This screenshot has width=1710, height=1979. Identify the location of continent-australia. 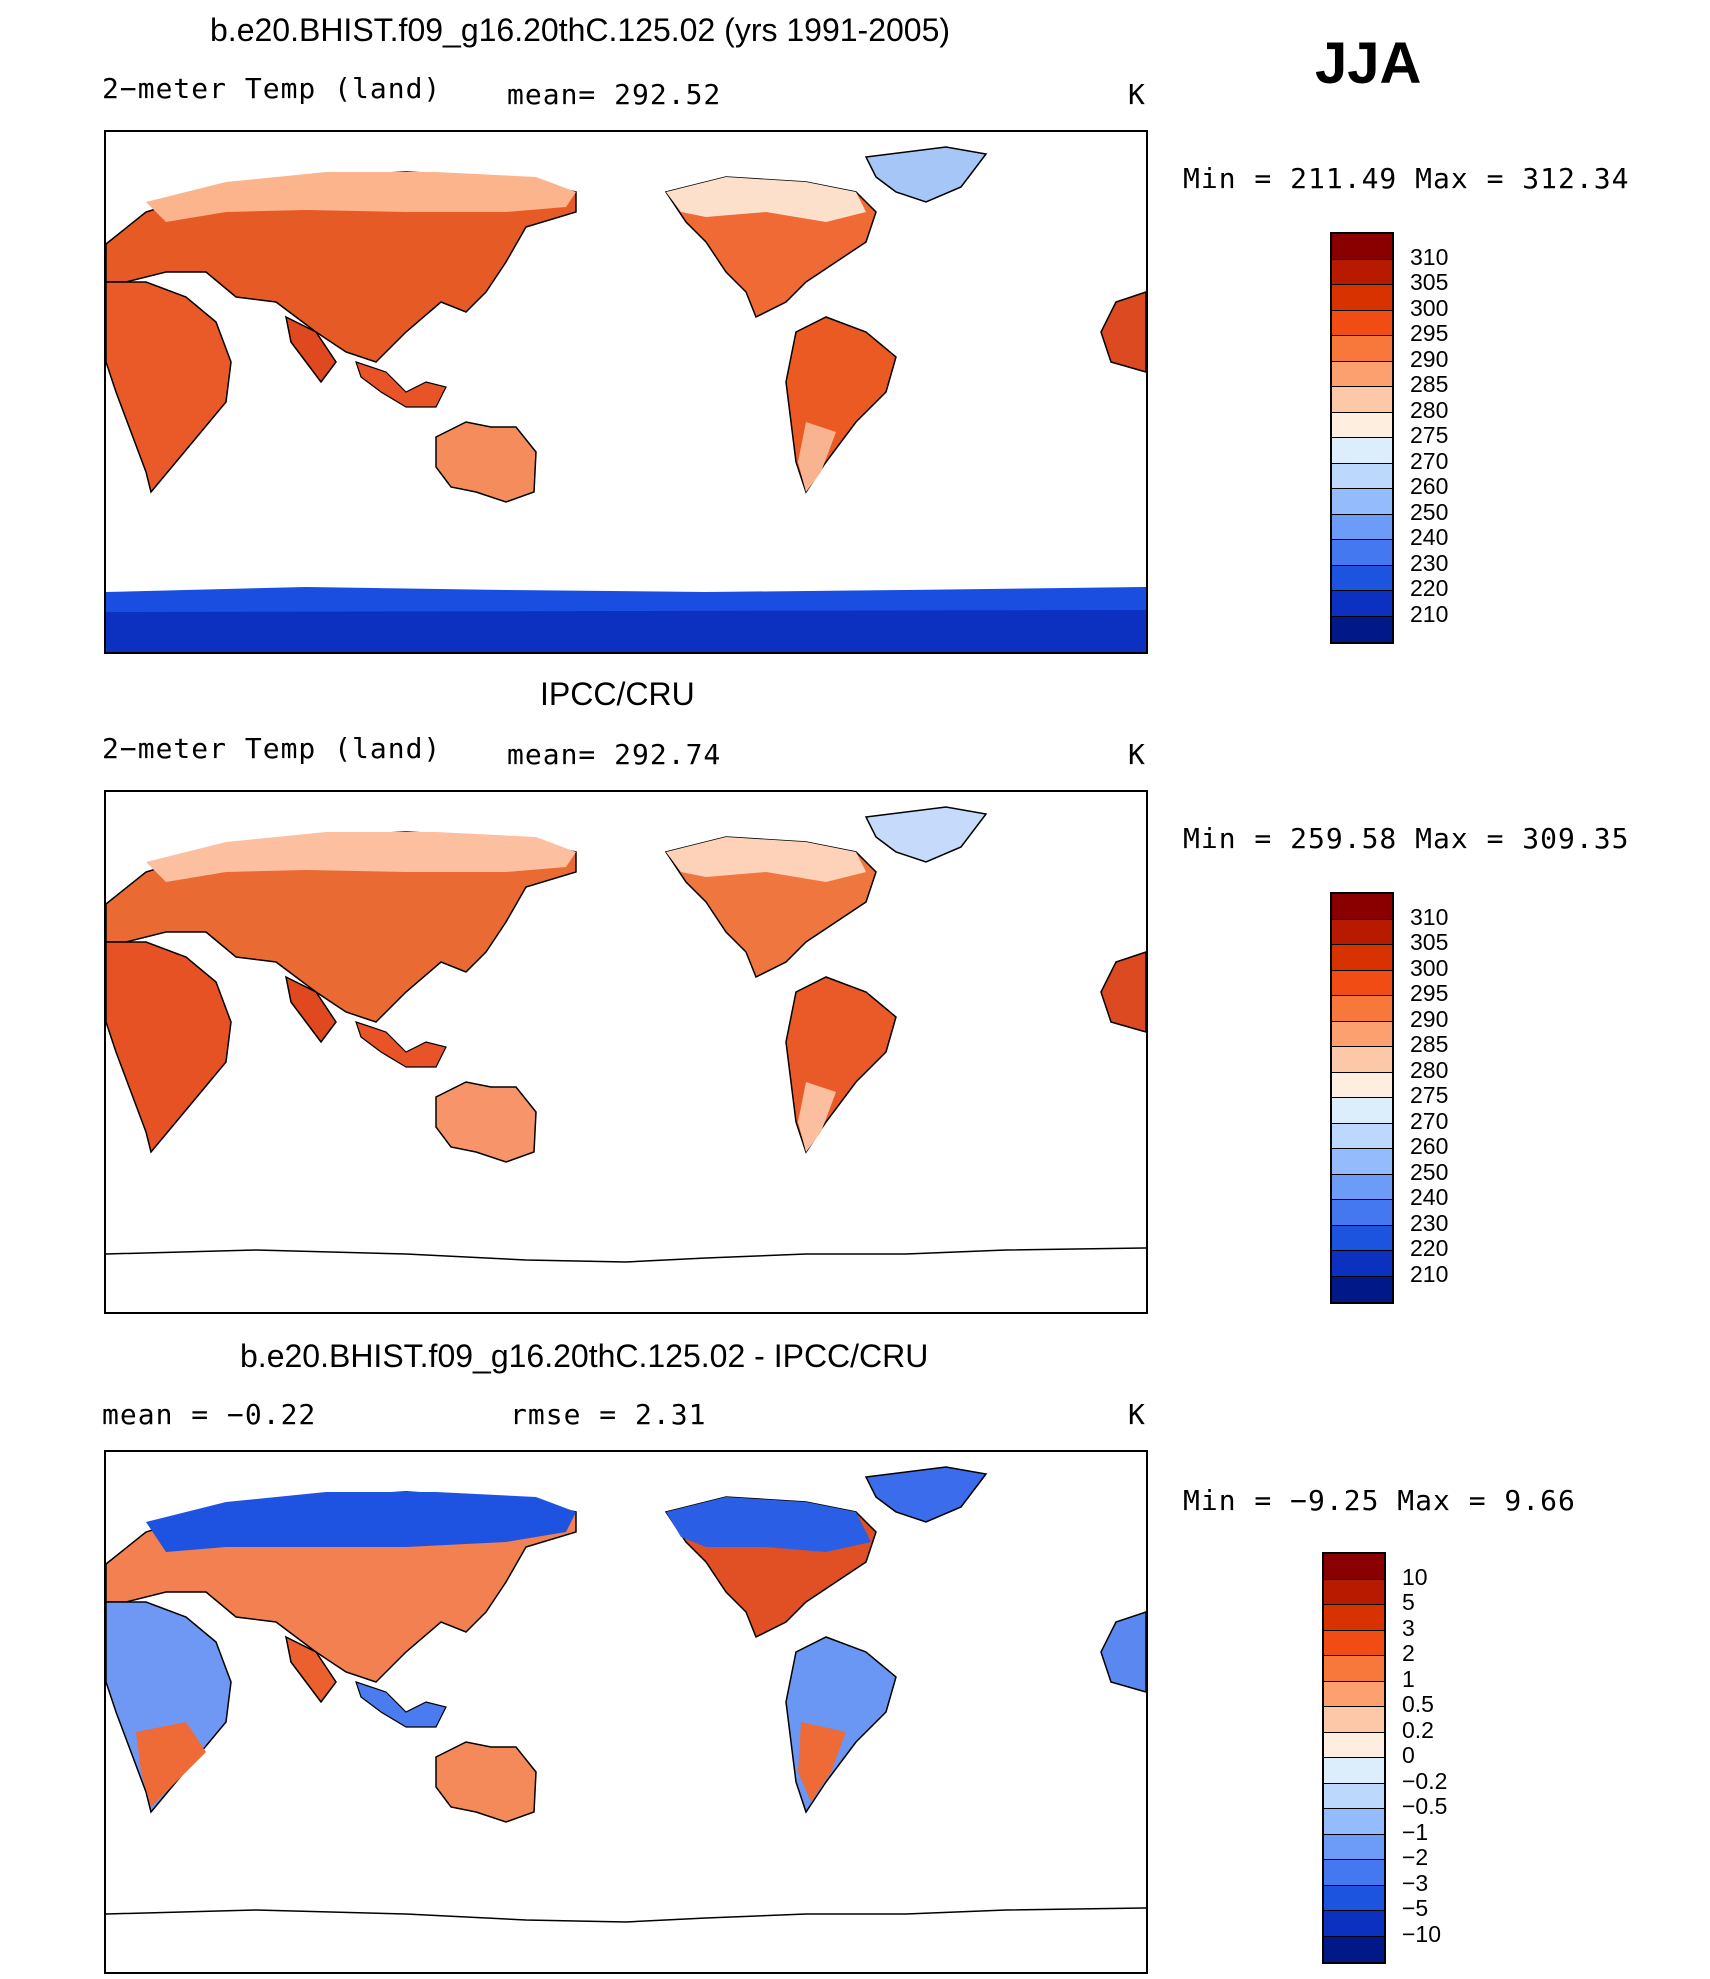
(486, 462).